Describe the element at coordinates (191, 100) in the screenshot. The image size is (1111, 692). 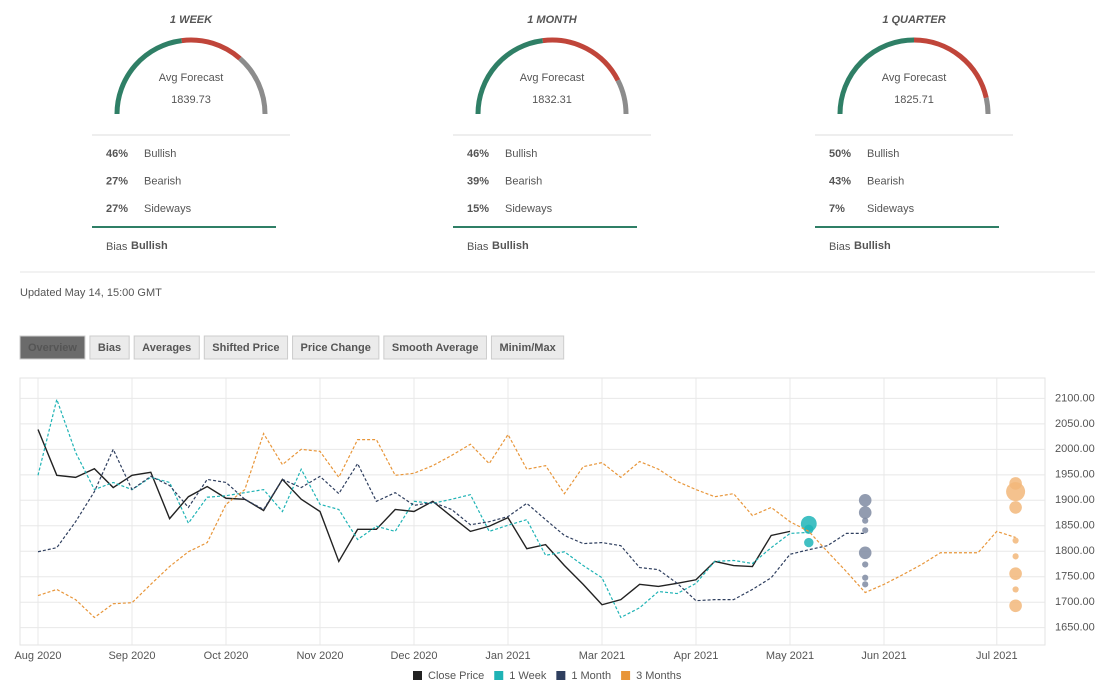
I see `gauge-average: 1839.73` at that location.